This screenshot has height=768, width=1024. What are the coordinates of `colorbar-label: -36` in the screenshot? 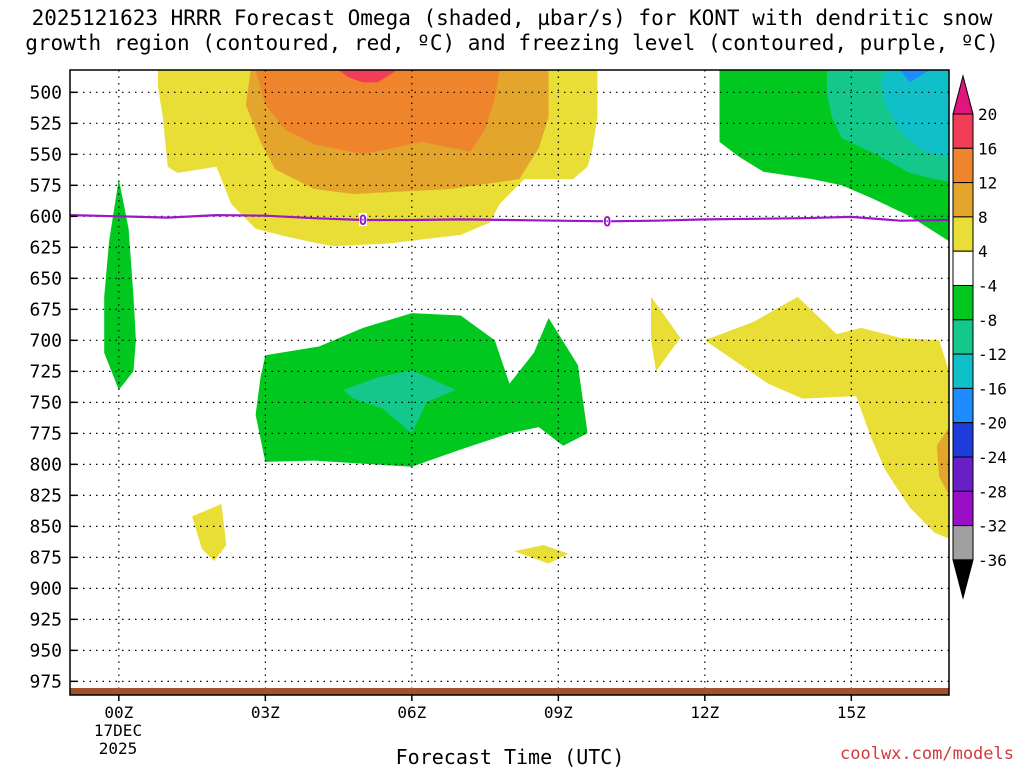 It's located at (992, 560).